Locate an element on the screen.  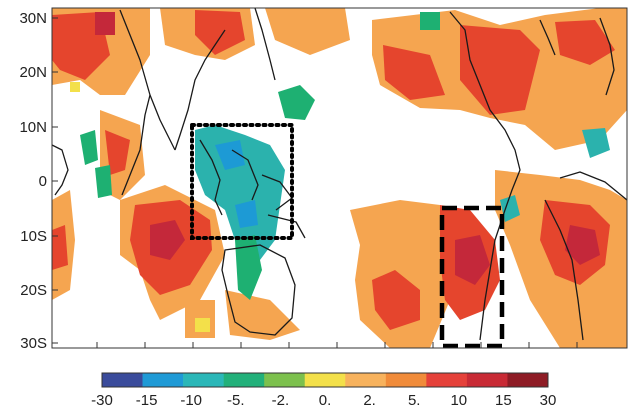
colorbar-tick-label: 2. is located at coordinates (369, 400).